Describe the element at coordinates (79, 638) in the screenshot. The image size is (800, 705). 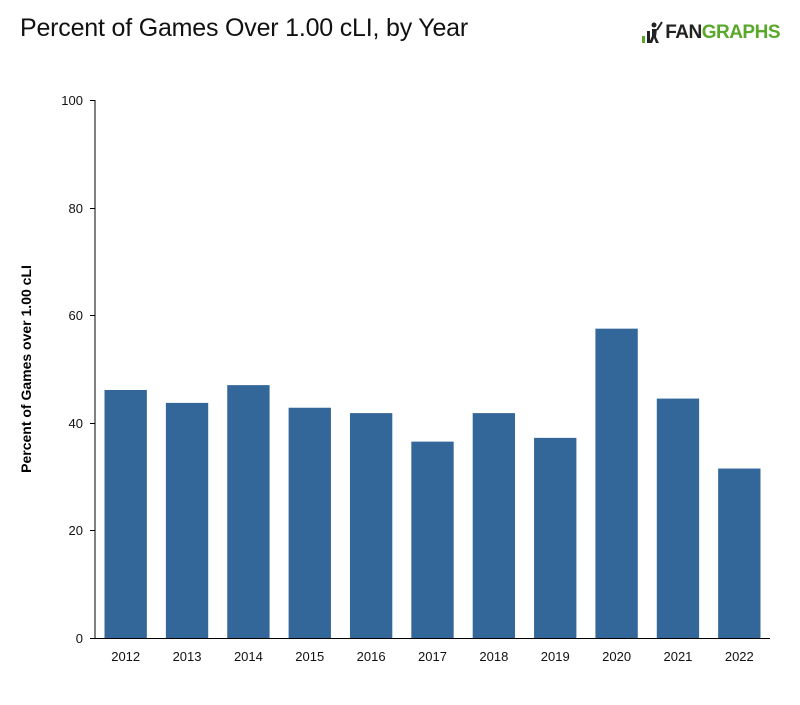
I see `y-tick-label: 0` at that location.